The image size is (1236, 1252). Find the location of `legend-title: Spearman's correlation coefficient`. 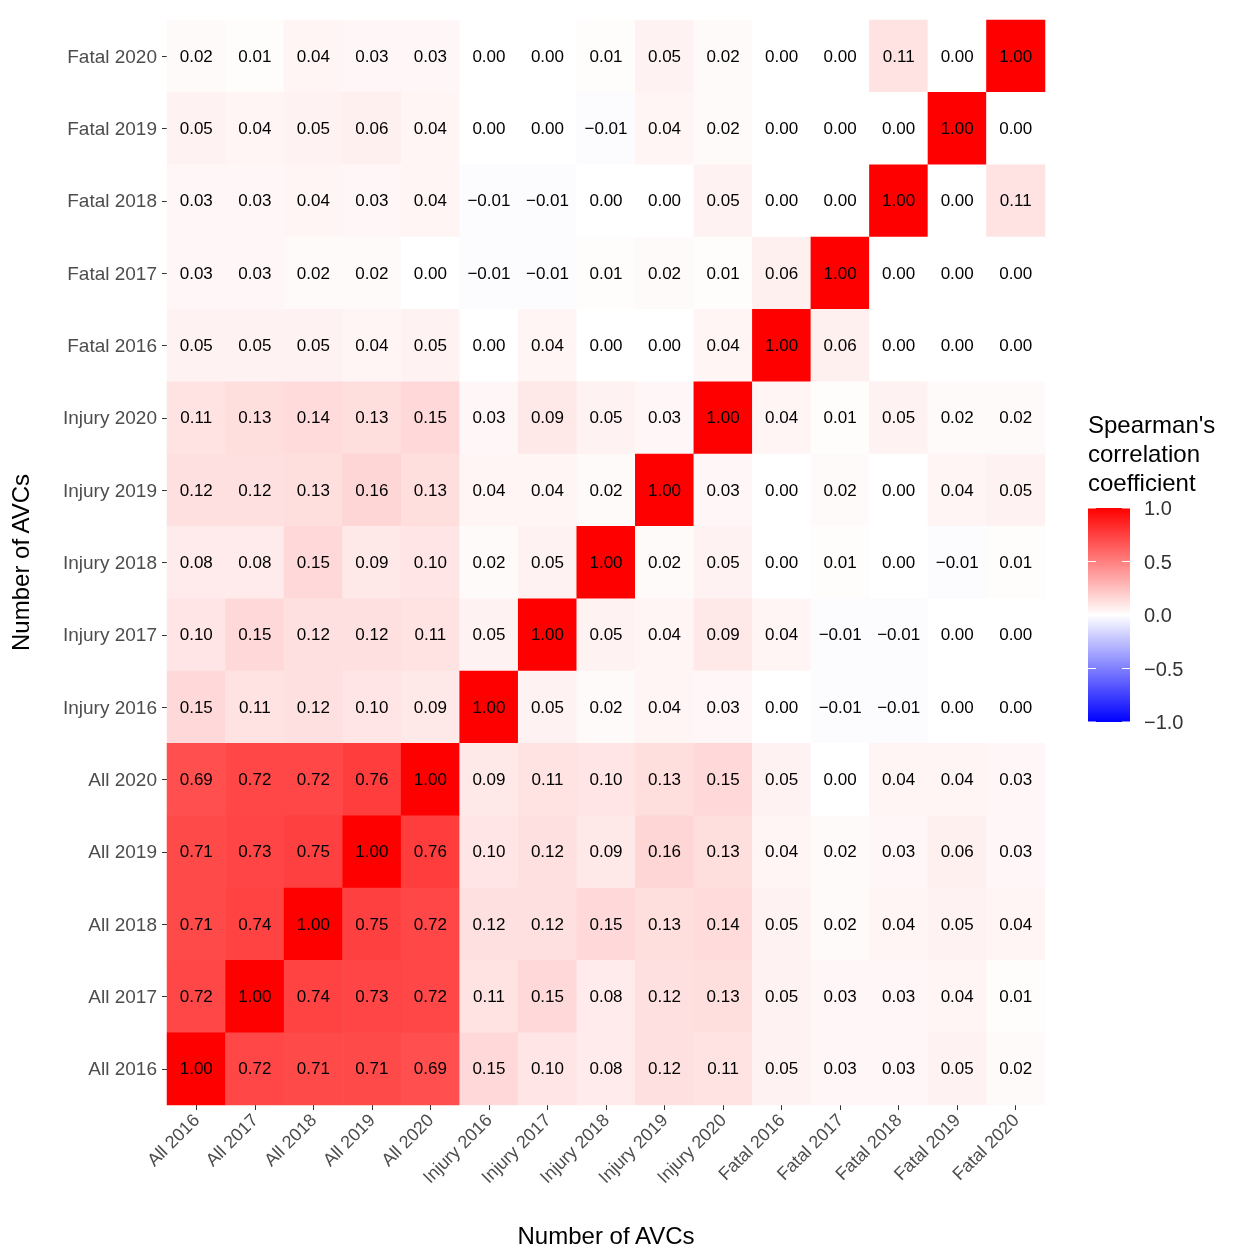

legend-title: Spearman's correlation coefficient is located at coordinates (1155, 453).